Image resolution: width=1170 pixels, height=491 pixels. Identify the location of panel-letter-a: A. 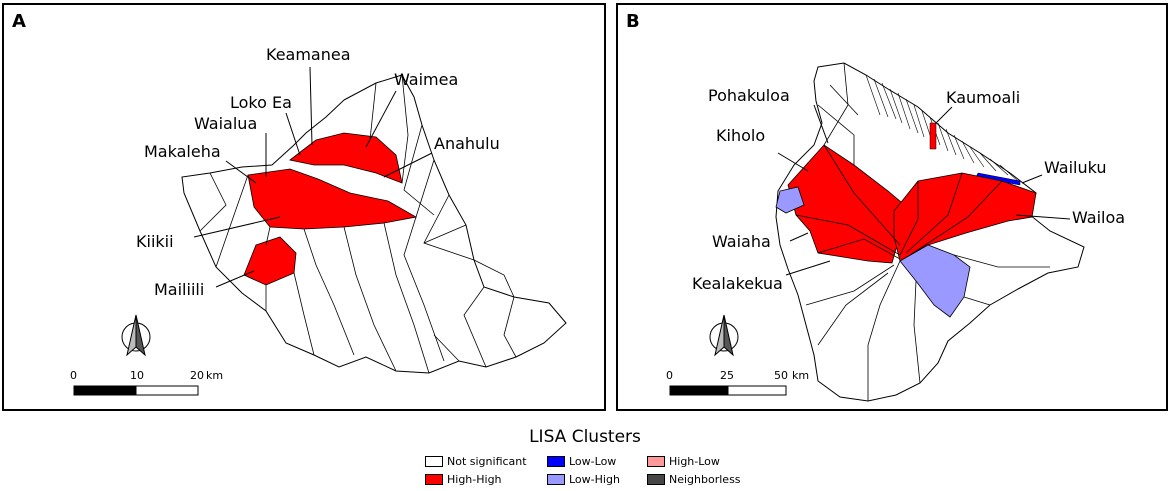
(19, 21).